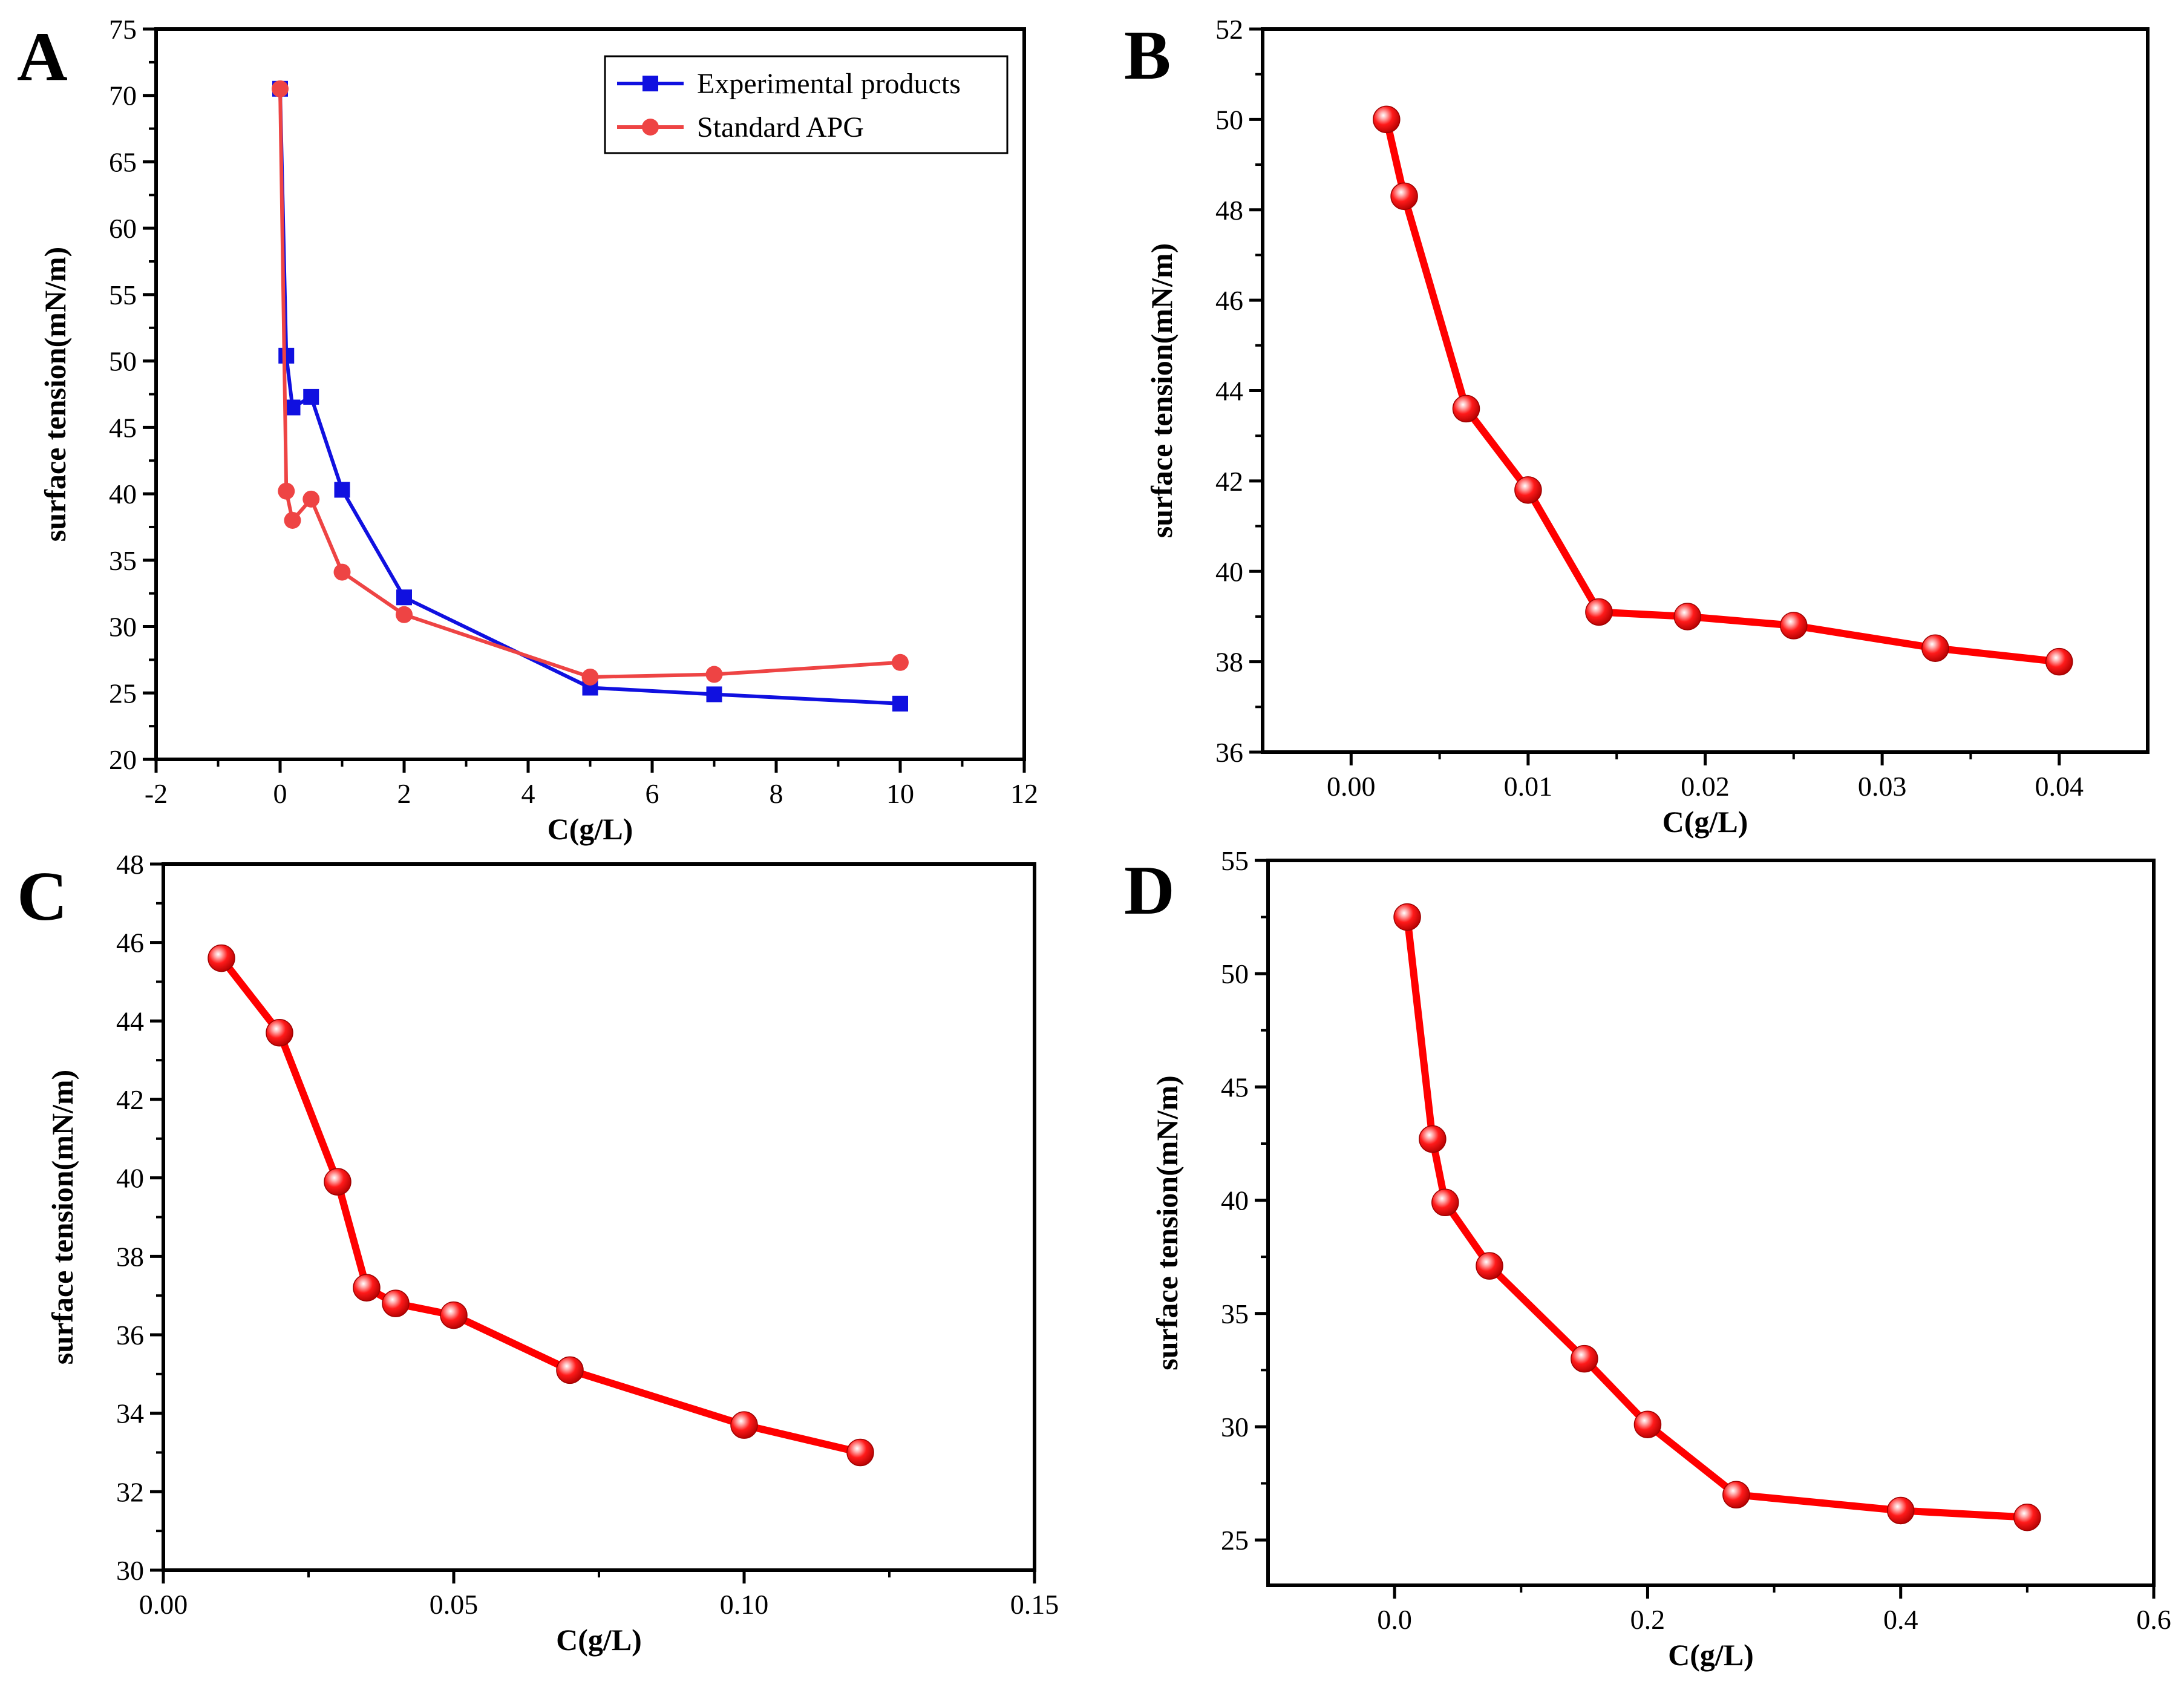  Describe the element at coordinates (130, 943) in the screenshot. I see `y-tick-label: 46` at that location.